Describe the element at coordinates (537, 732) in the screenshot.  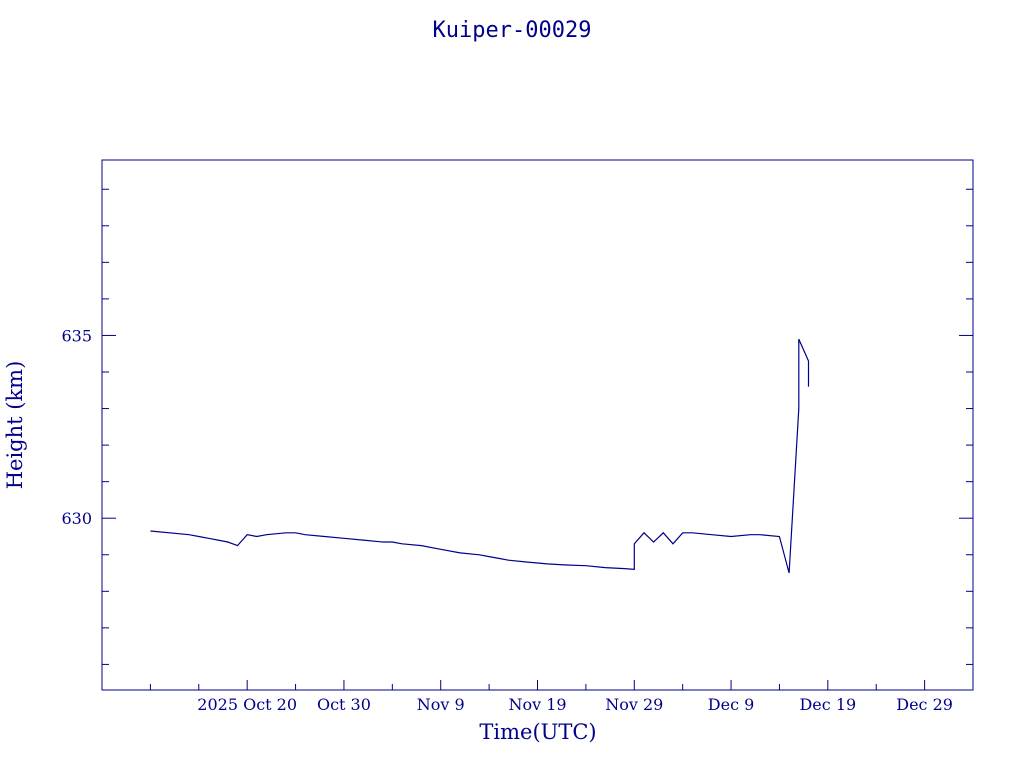
I see `x-axis-label: Time(UTC)` at that location.